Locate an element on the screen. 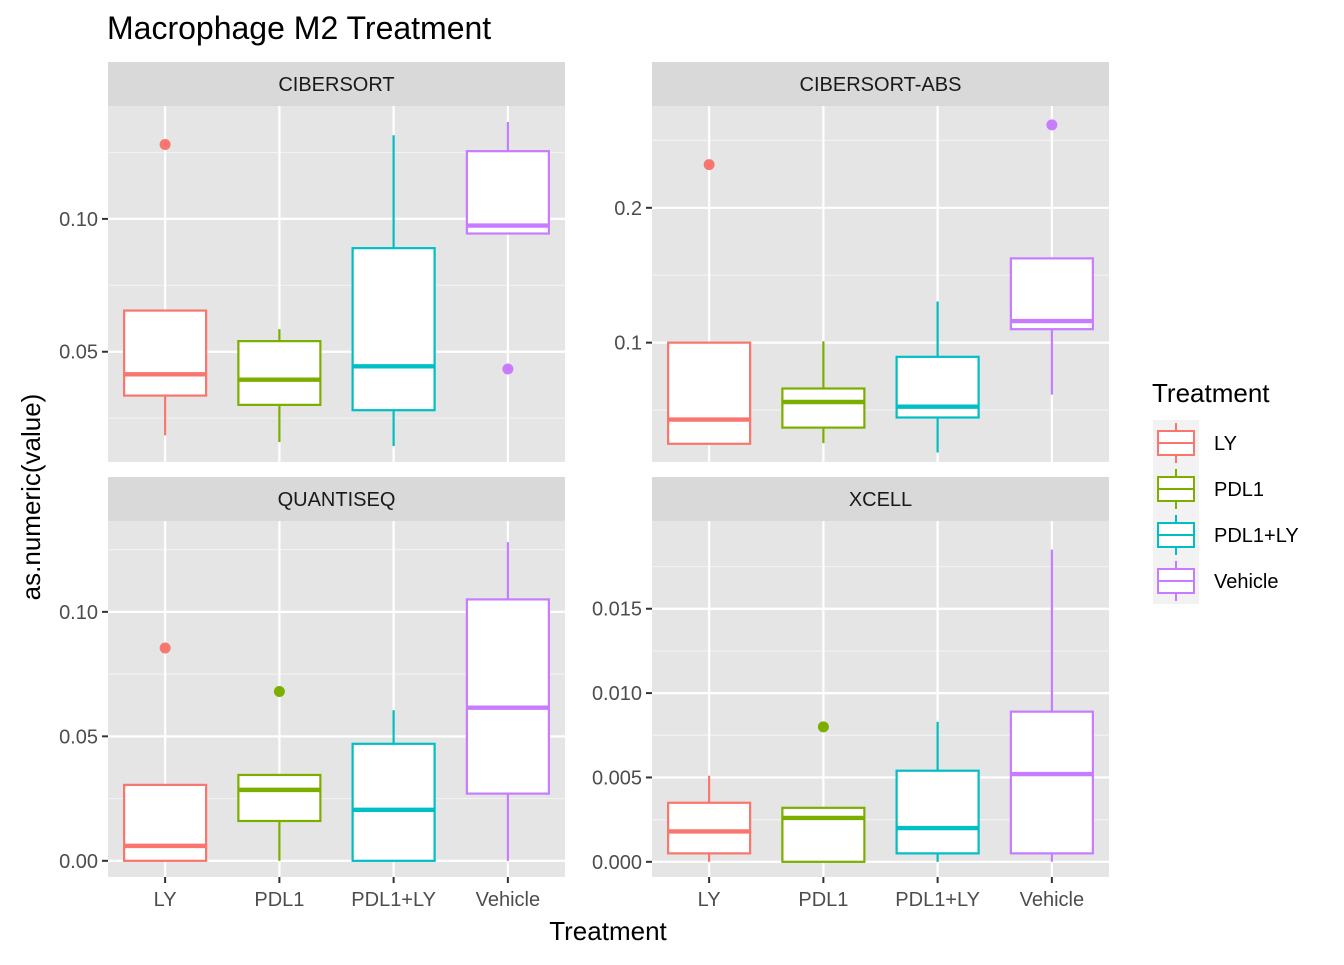  iqr-box-cibersort-ly is located at coordinates (165, 353).